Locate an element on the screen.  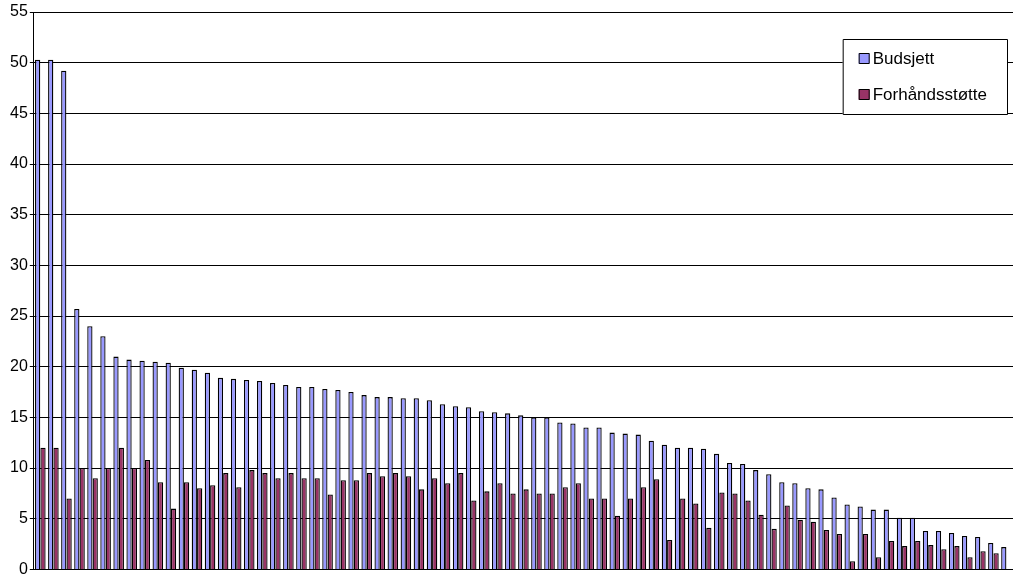
legend-label: Budsjett is located at coordinates (903, 58).